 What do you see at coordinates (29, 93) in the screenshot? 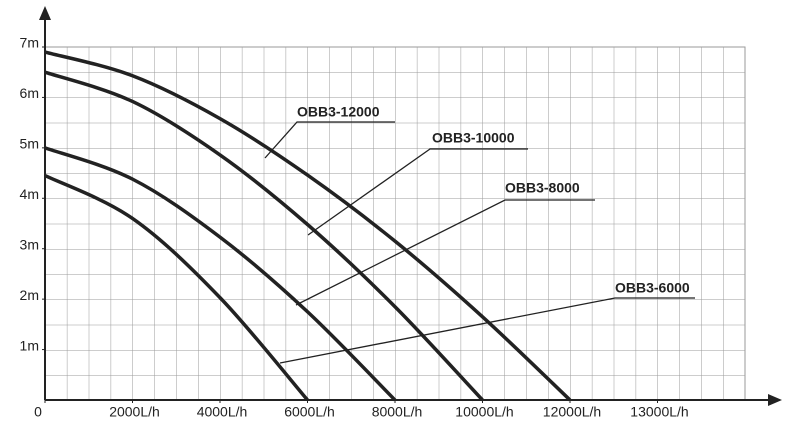
I see `y-tick-label: 6m` at bounding box center [29, 93].